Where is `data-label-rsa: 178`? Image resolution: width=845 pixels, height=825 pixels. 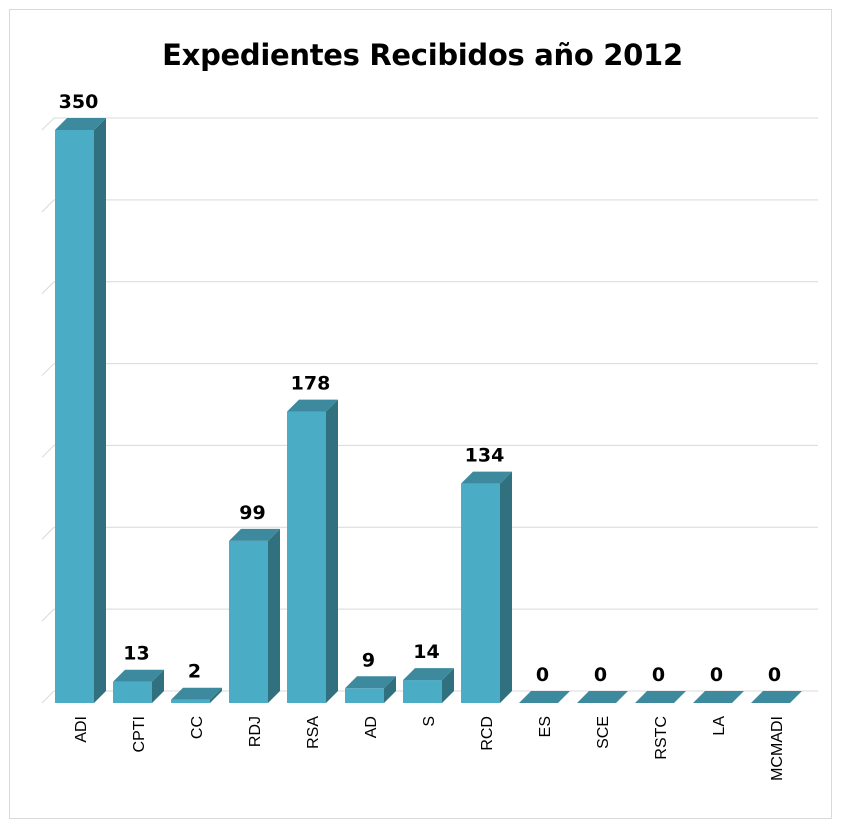
data-label-rsa: 178 is located at coordinates (311, 384).